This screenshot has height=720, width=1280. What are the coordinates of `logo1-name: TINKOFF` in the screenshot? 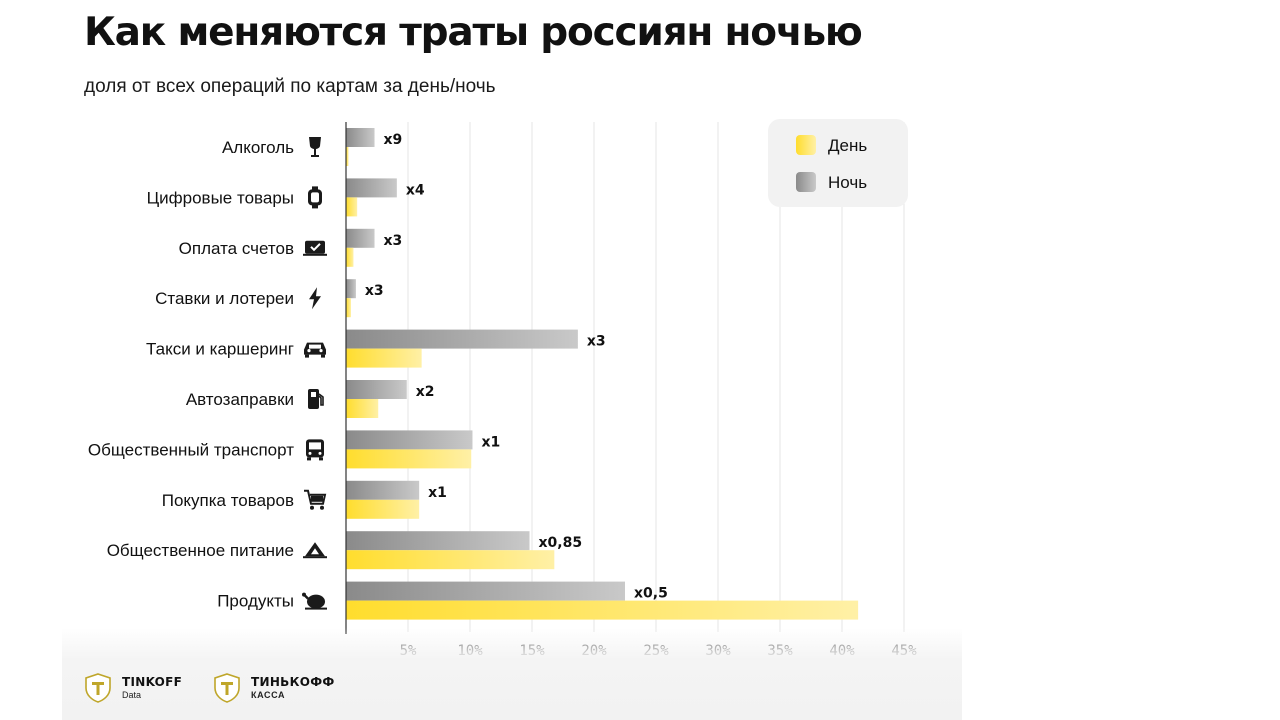 It's located at (152, 682).